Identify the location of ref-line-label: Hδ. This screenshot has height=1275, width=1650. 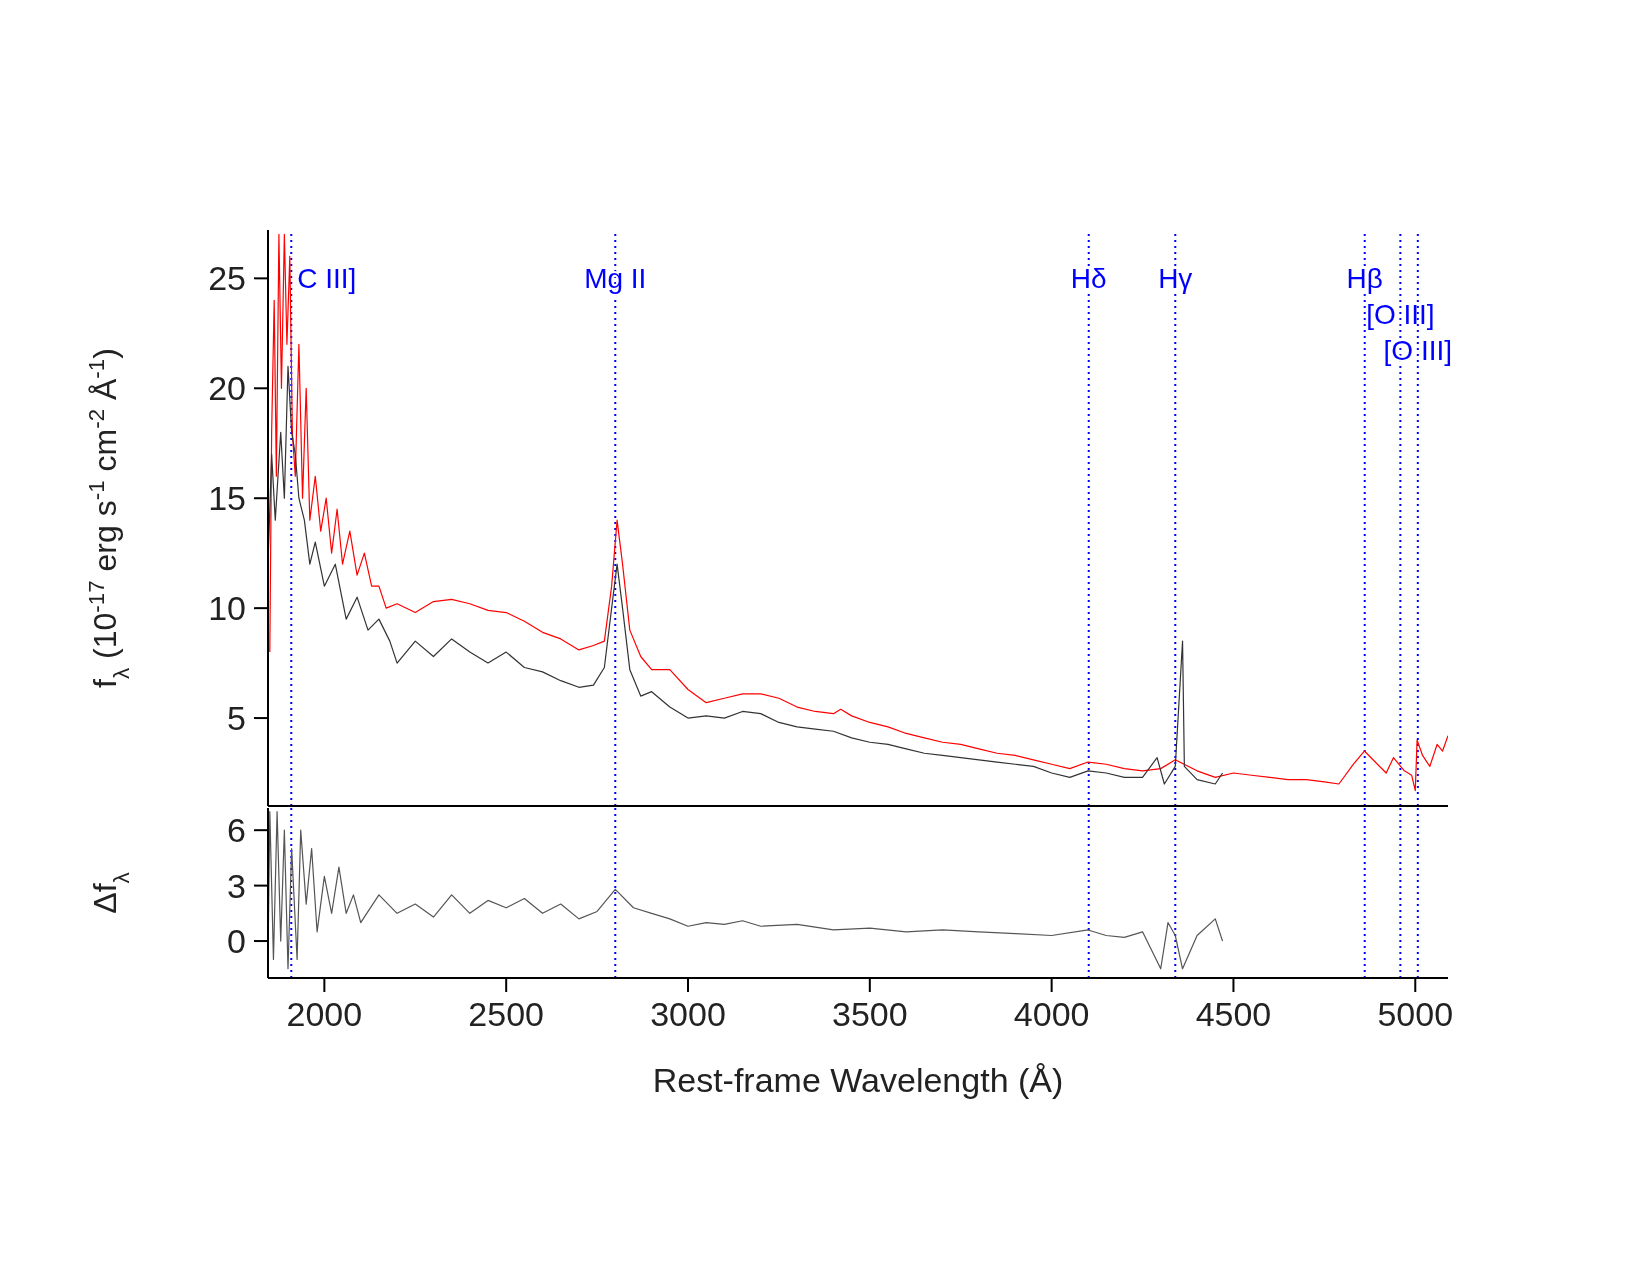
(1088, 278).